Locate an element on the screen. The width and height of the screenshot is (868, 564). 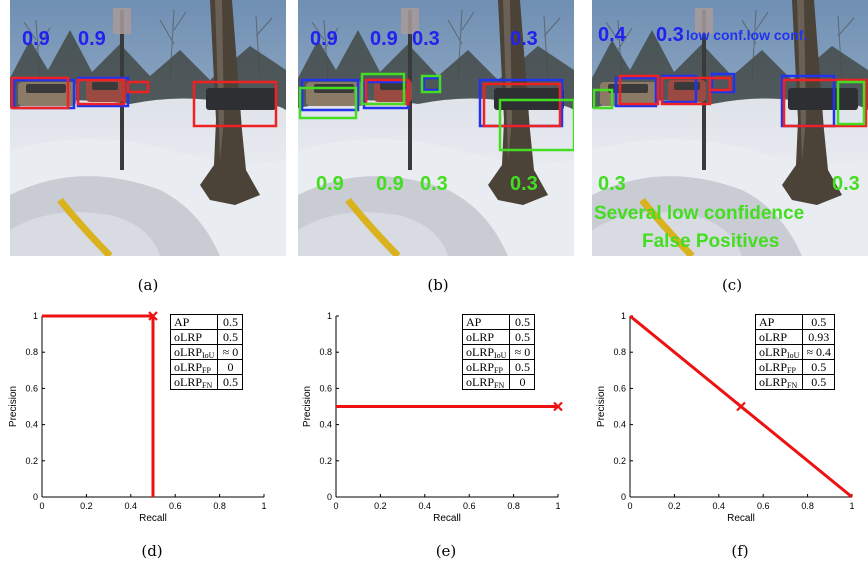
caption-f: (f) is located at coordinates (740, 551).